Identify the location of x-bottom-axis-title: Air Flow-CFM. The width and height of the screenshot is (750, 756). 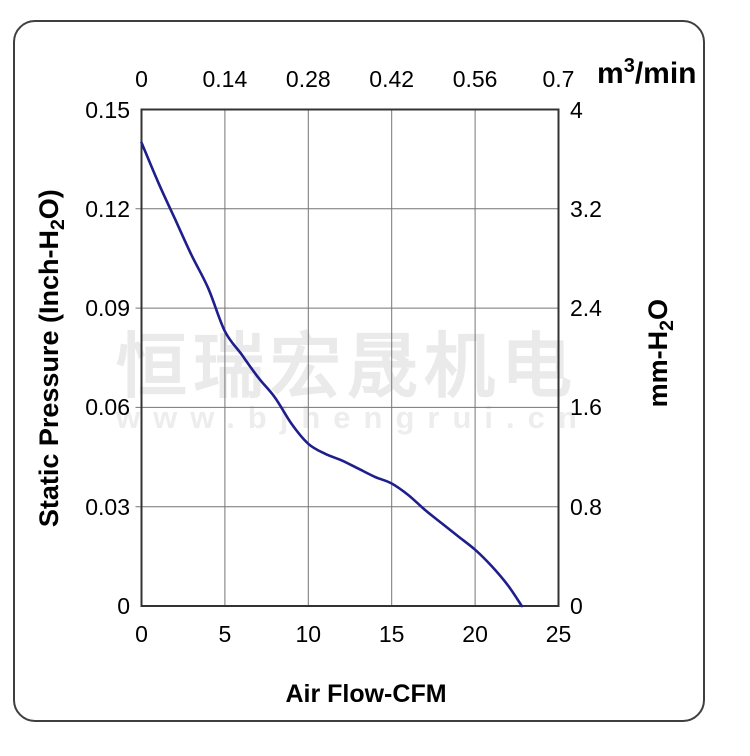
(366, 694).